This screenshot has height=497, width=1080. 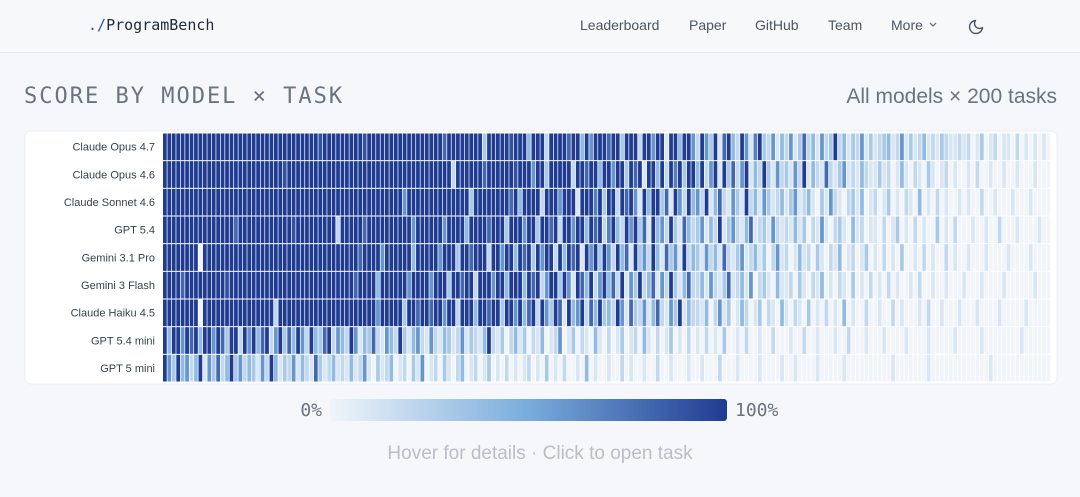 I want to click on nav-link: More, so click(x=907, y=25).